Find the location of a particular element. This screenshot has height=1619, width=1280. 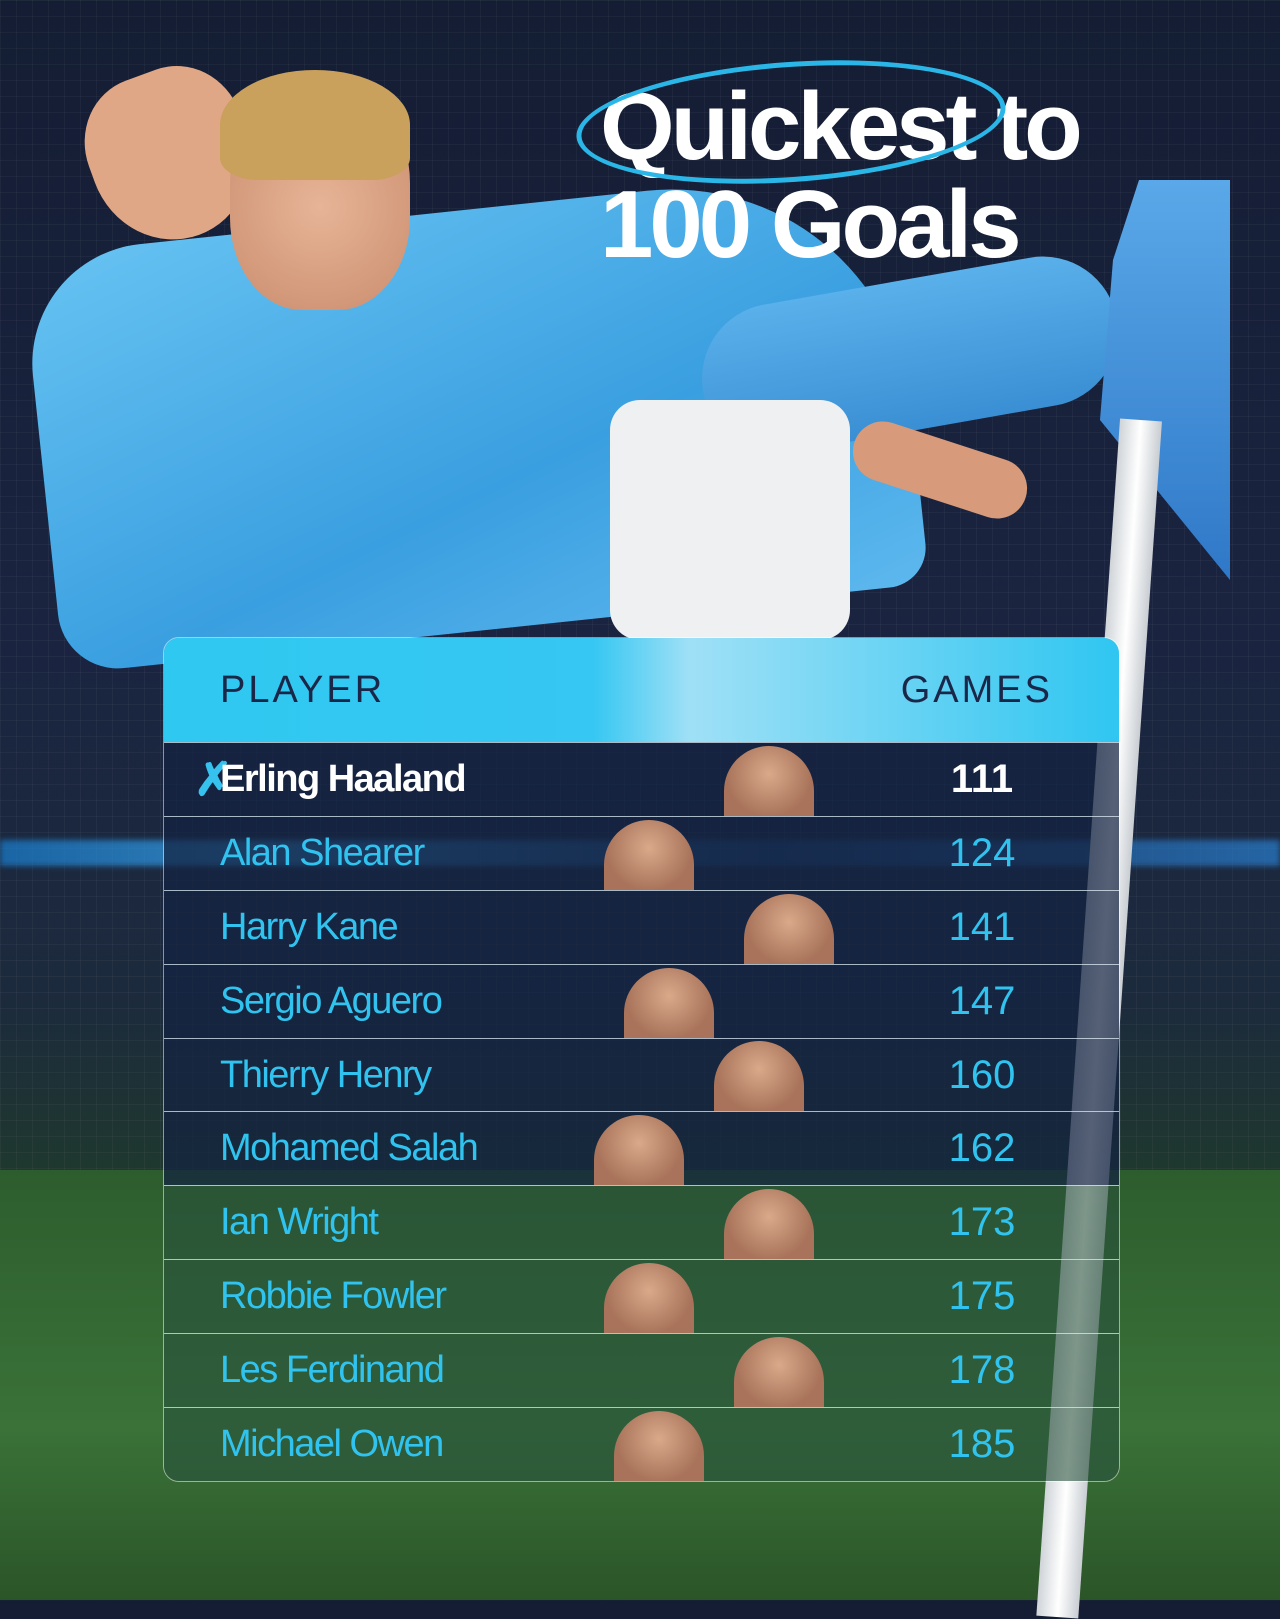

player-name: Robbie Fowler is located at coordinates (333, 1296).